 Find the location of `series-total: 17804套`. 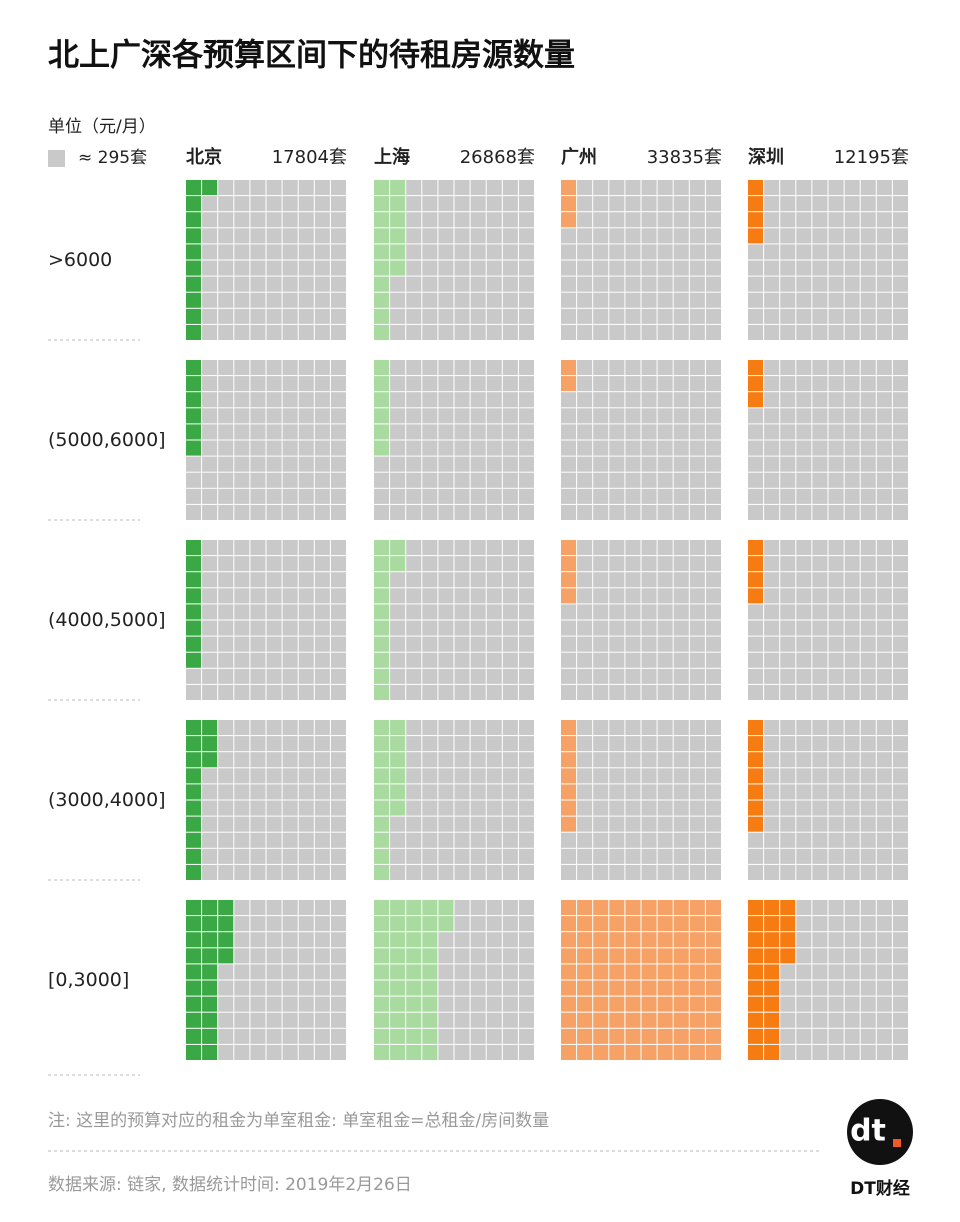

series-total: 17804套 is located at coordinates (309, 157).